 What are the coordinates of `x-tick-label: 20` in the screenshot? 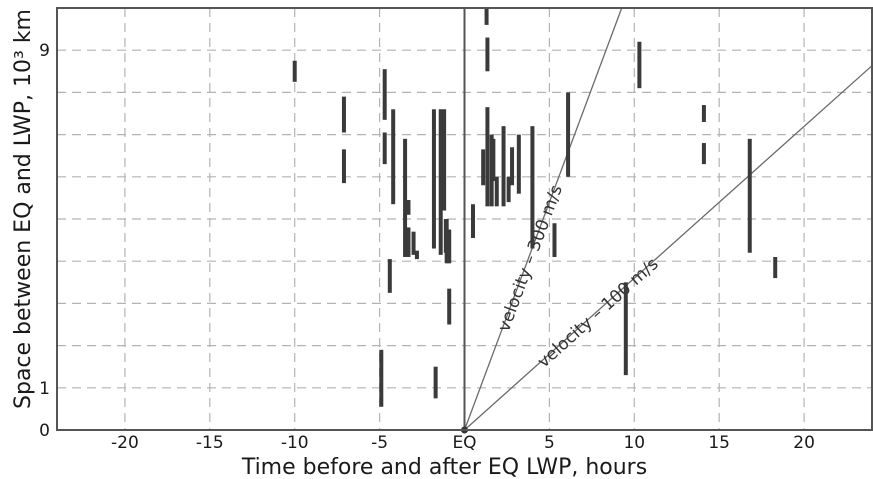 It's located at (804, 443).